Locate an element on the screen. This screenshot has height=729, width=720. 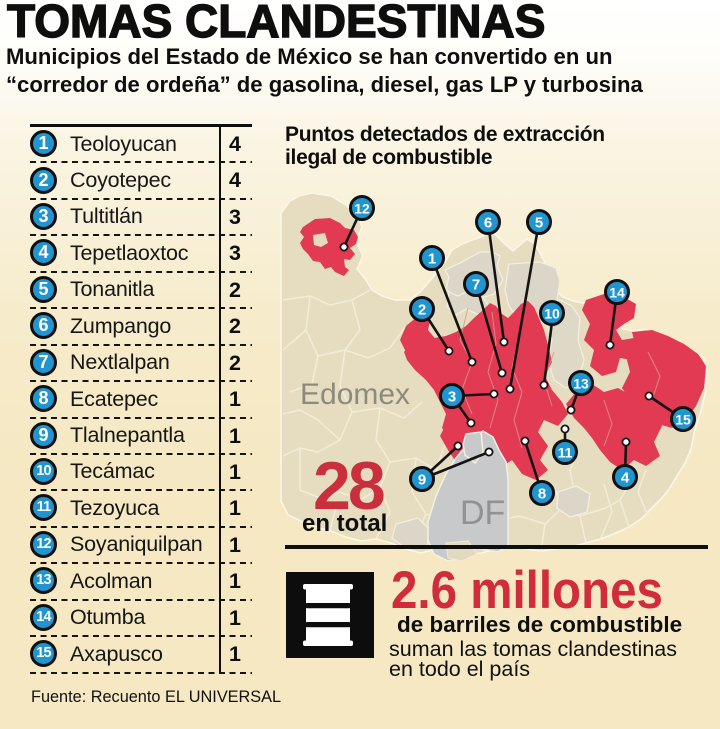
svg-text: 1 is located at coordinates (432, 259).